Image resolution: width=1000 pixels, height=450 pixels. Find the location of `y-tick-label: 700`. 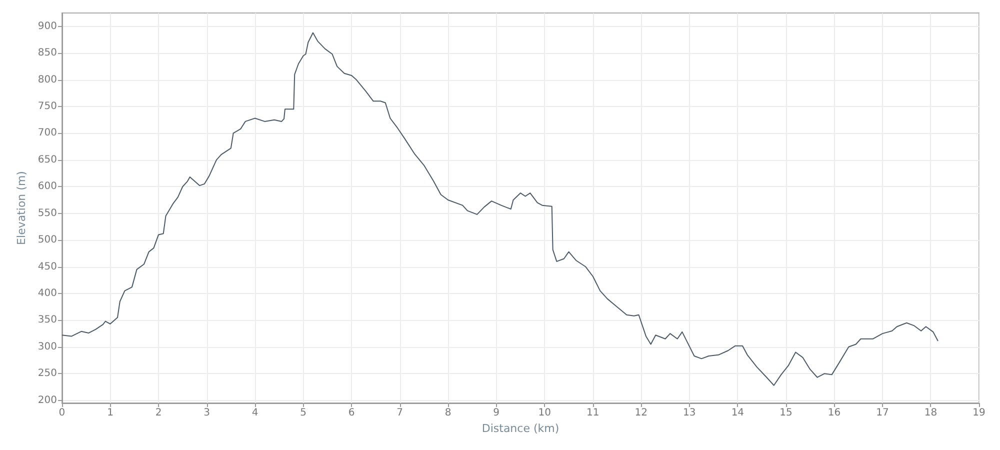

y-tick-label: 700 is located at coordinates (47, 133).